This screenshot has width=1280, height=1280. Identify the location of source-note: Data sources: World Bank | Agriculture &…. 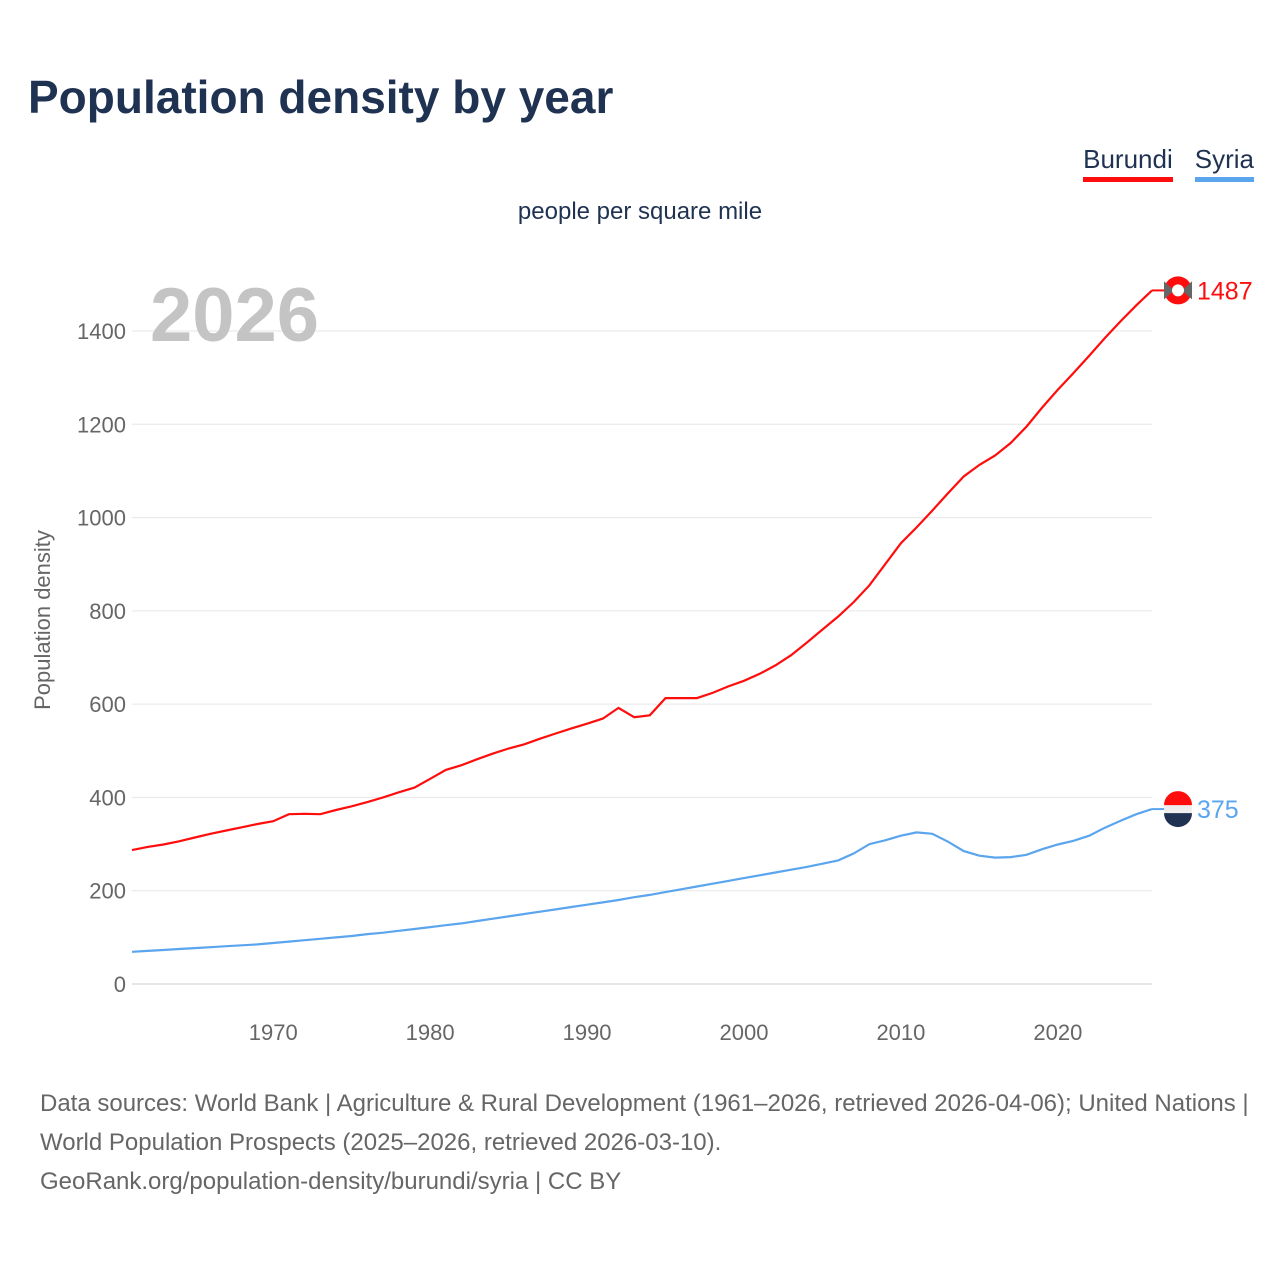
(645, 1142).